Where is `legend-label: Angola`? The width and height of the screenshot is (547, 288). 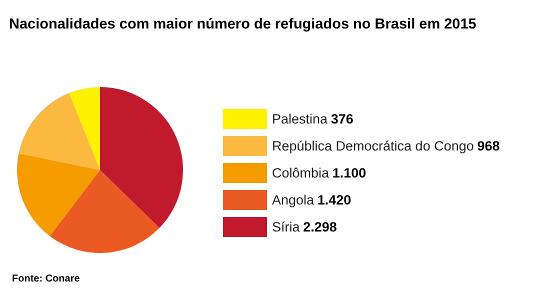 legend-label: Angola is located at coordinates (293, 200).